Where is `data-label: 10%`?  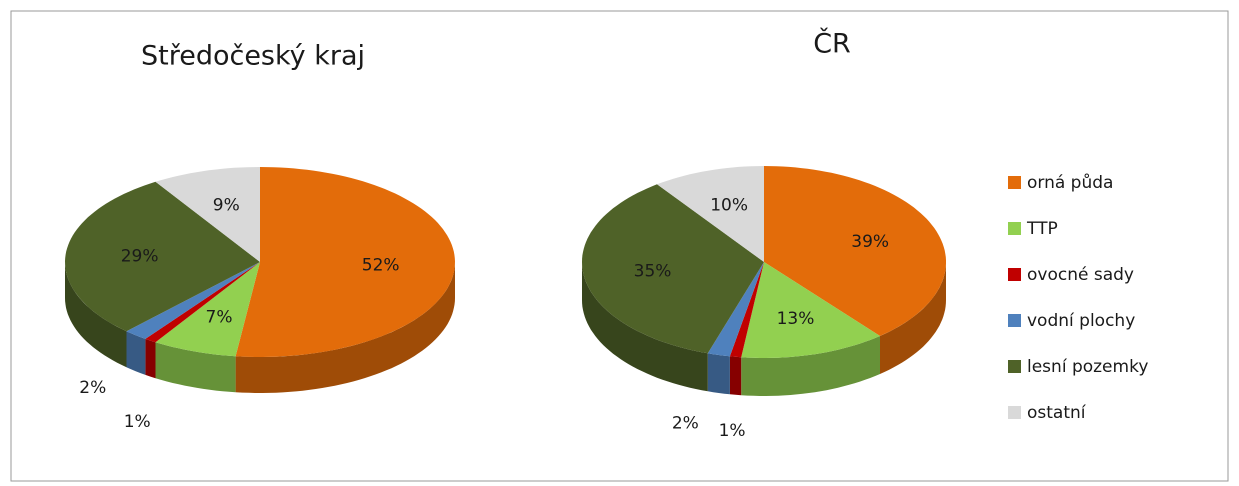
data-label: 10% is located at coordinates (729, 205).